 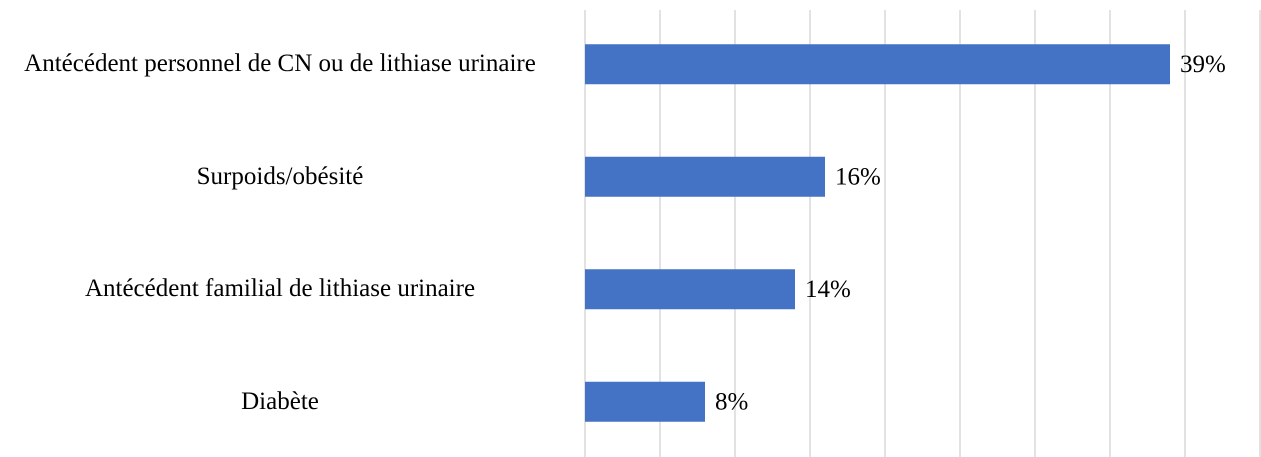 I want to click on y-tick-label: Surpoids/obésité, so click(x=280, y=176).